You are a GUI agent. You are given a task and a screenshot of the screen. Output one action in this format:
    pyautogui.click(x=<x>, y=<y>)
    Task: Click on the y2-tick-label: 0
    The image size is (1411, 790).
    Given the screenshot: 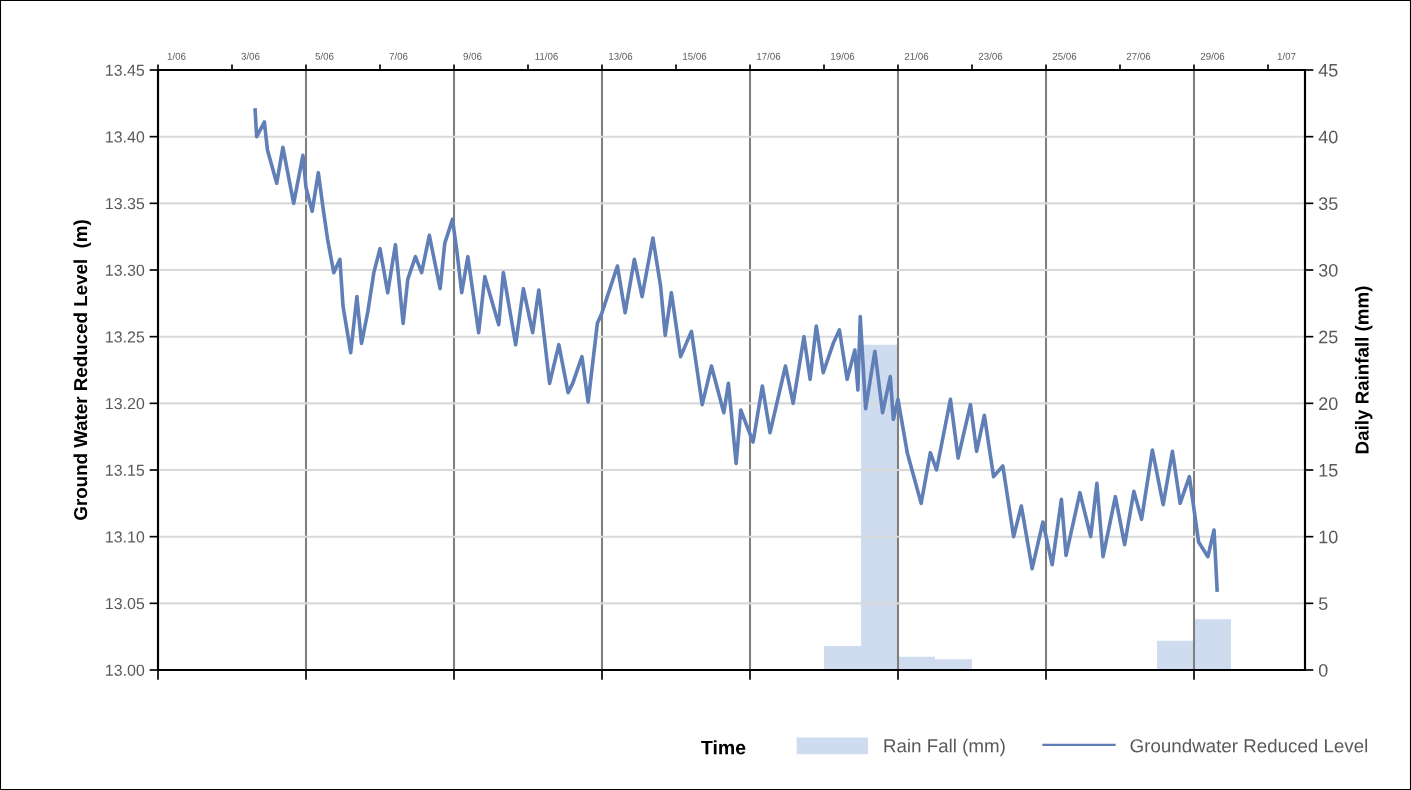 What is the action you would take?
    pyautogui.click(x=1323, y=670)
    